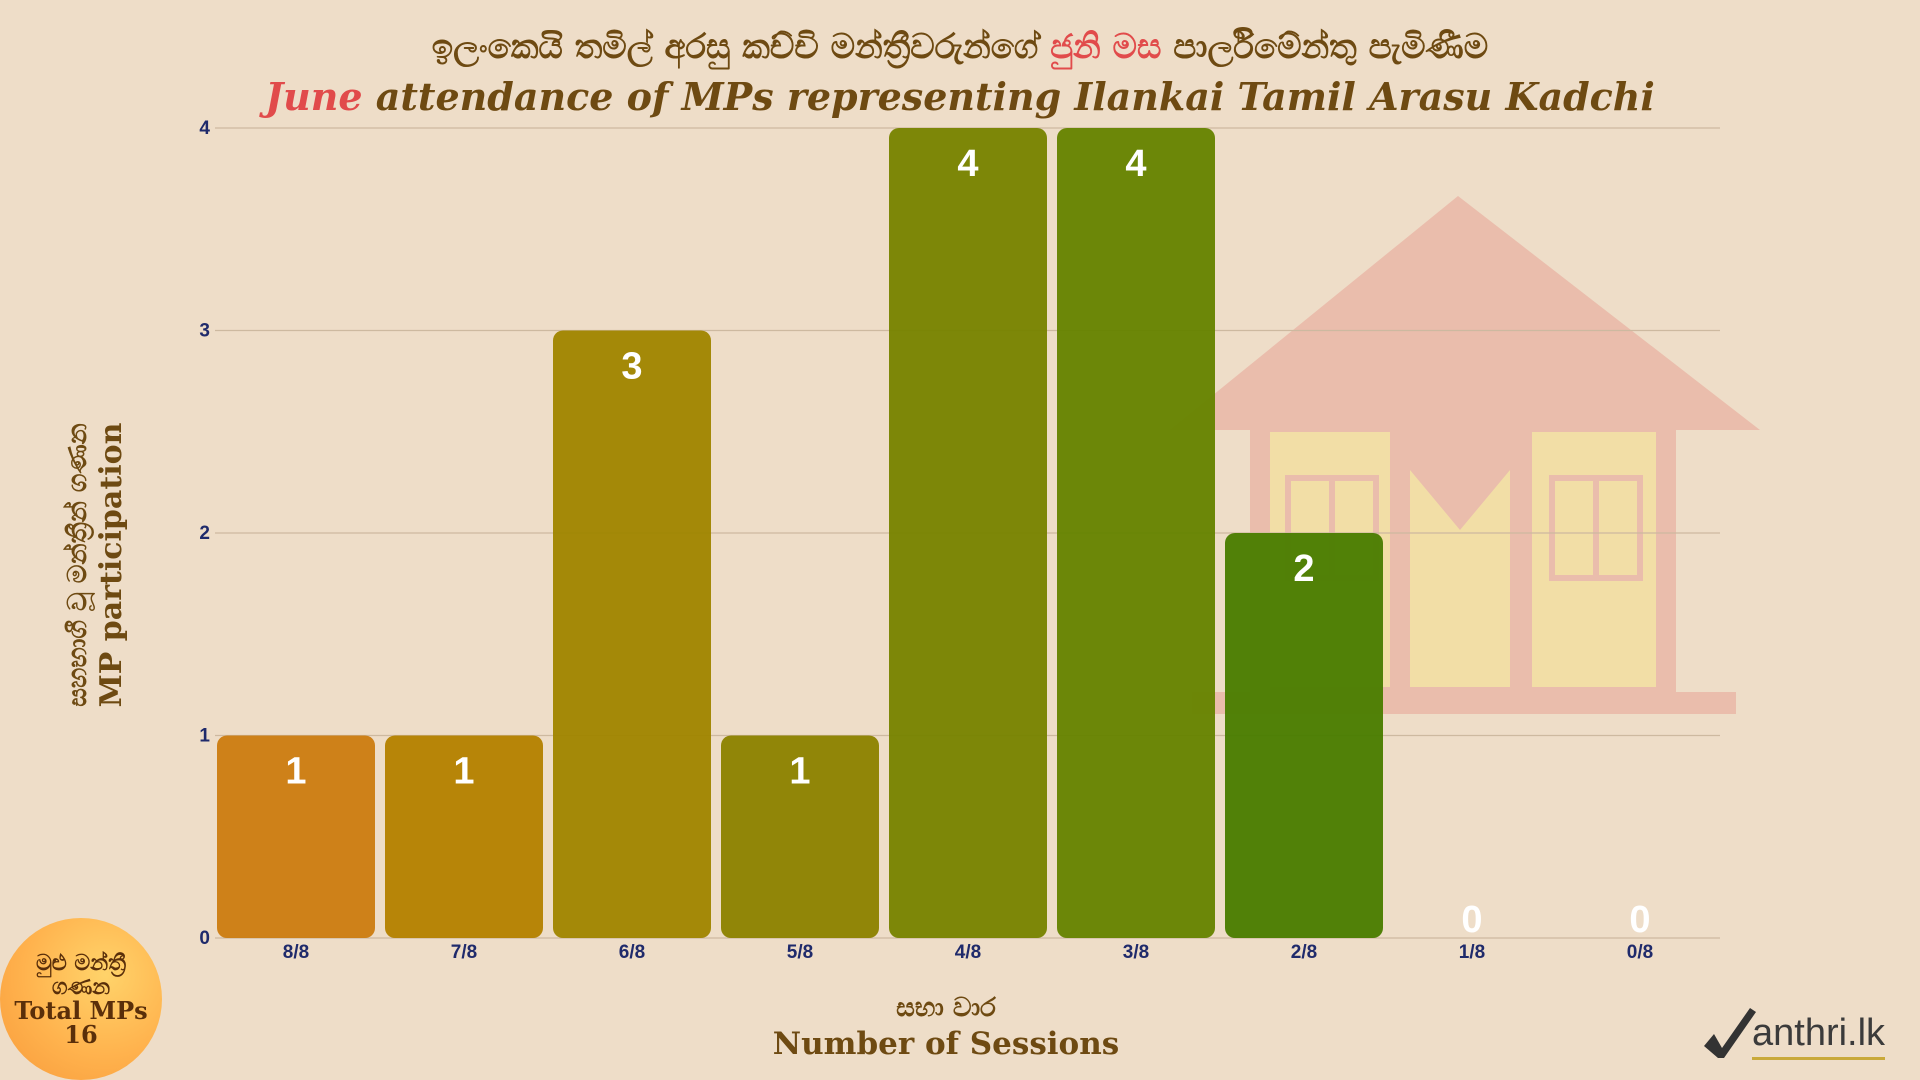  I want to click on total-value: 16, so click(81, 1034).